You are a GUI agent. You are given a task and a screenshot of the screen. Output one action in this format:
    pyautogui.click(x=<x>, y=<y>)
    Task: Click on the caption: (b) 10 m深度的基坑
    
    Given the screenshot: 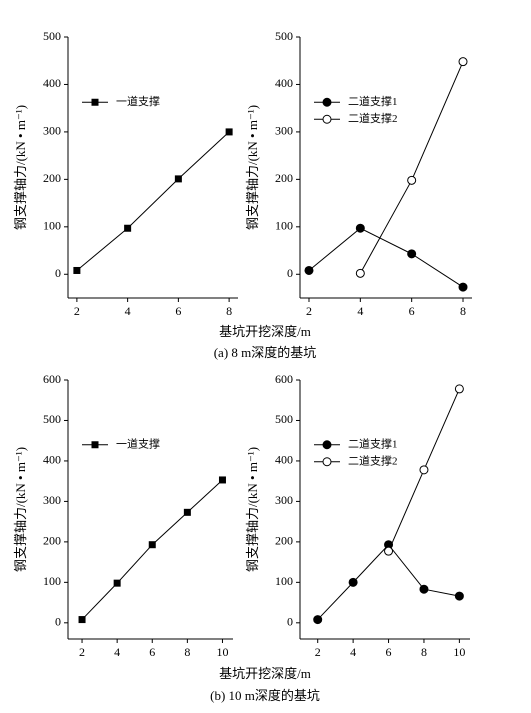 What is the action you would take?
    pyautogui.click(x=265, y=695)
    